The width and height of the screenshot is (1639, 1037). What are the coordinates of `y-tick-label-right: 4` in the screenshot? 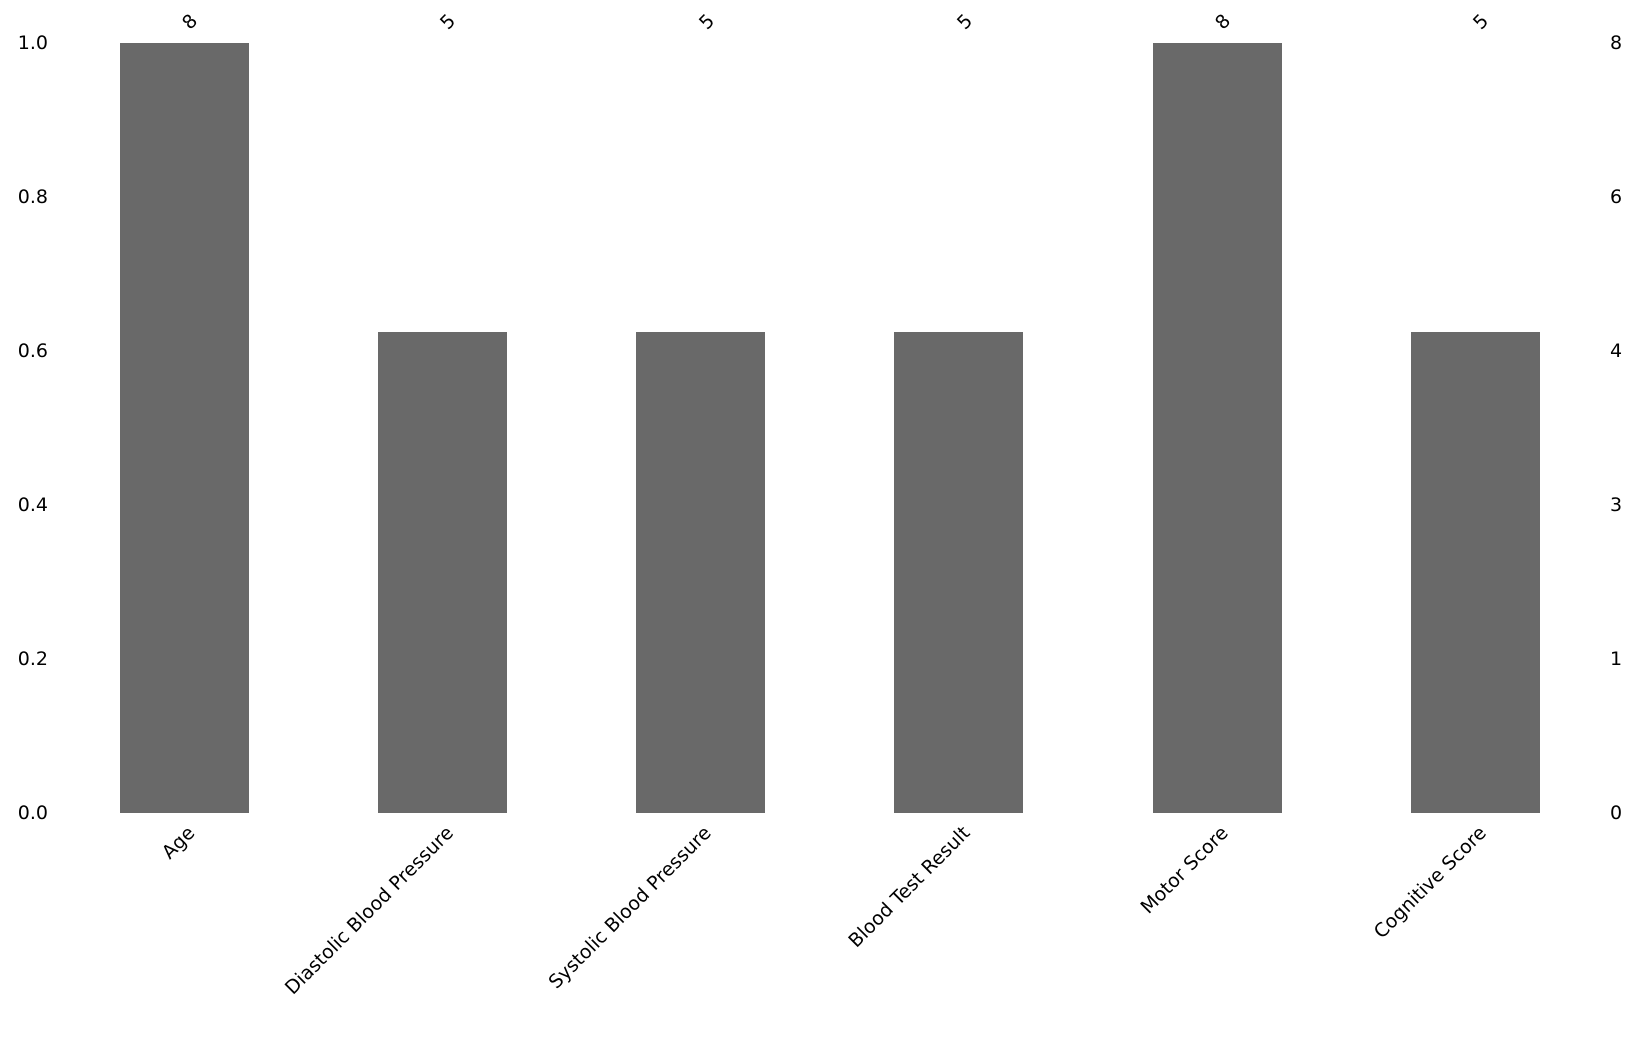 It's located at (1616, 351).